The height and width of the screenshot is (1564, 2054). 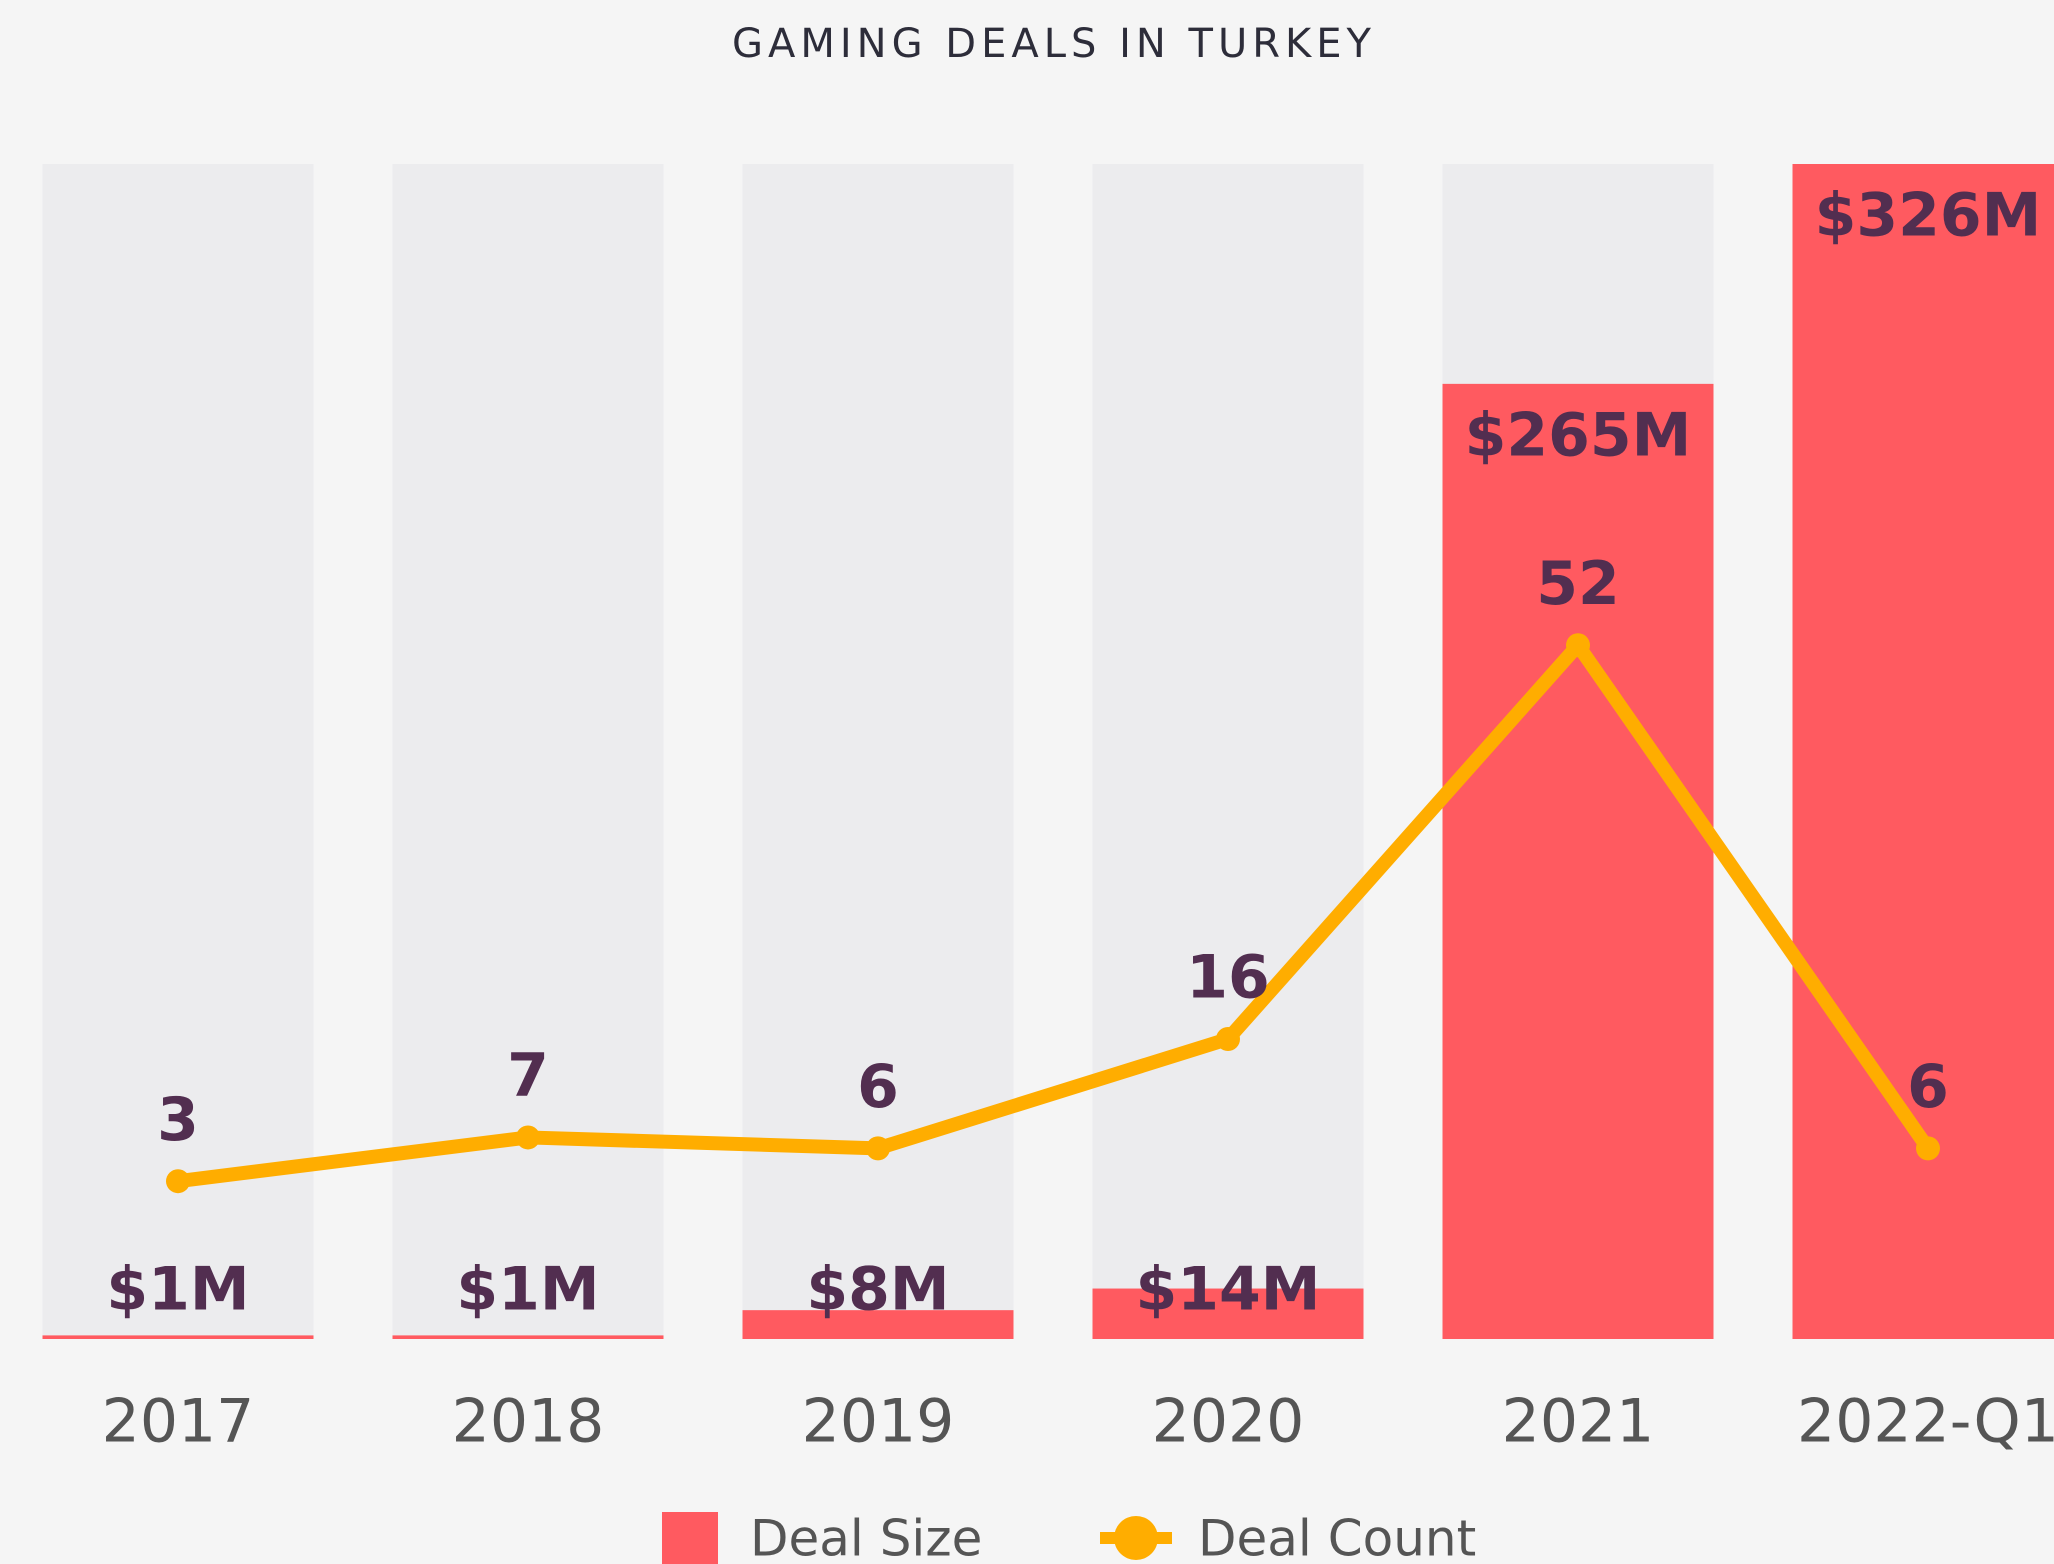 What do you see at coordinates (1054, 44) in the screenshot?
I see `chart-title: GAMING DEALS IN TURKEY` at bounding box center [1054, 44].